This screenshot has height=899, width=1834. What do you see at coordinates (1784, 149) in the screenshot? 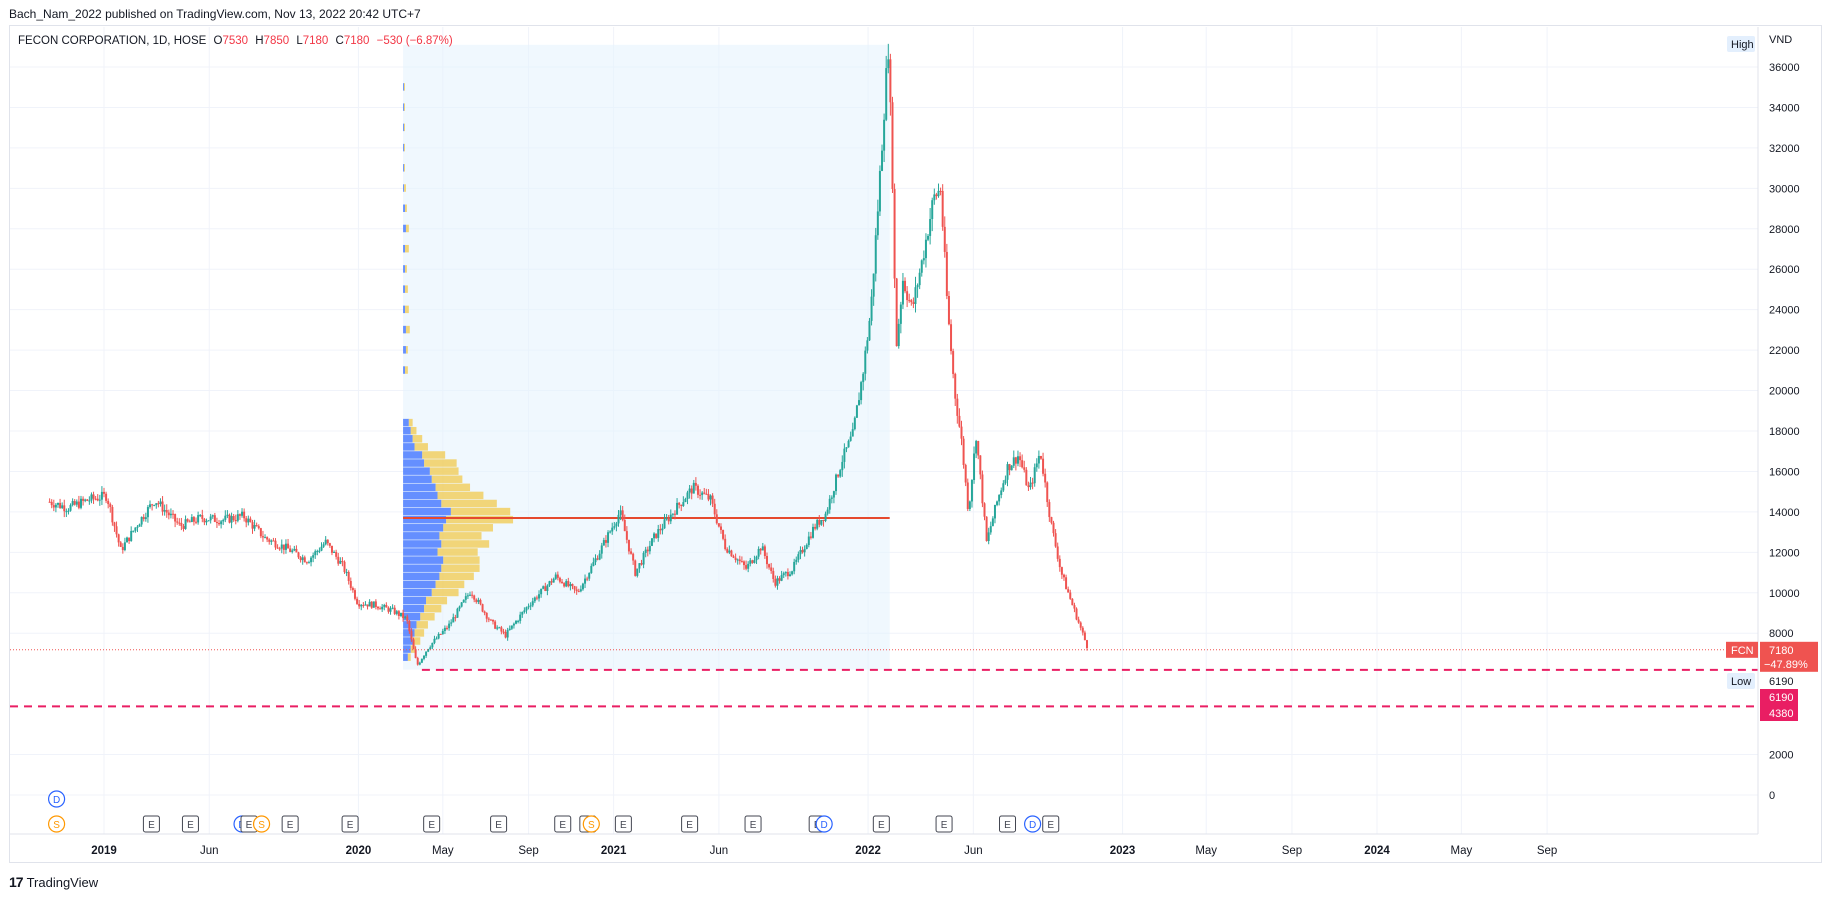
I see `y-tick-label: 32000` at bounding box center [1784, 149].